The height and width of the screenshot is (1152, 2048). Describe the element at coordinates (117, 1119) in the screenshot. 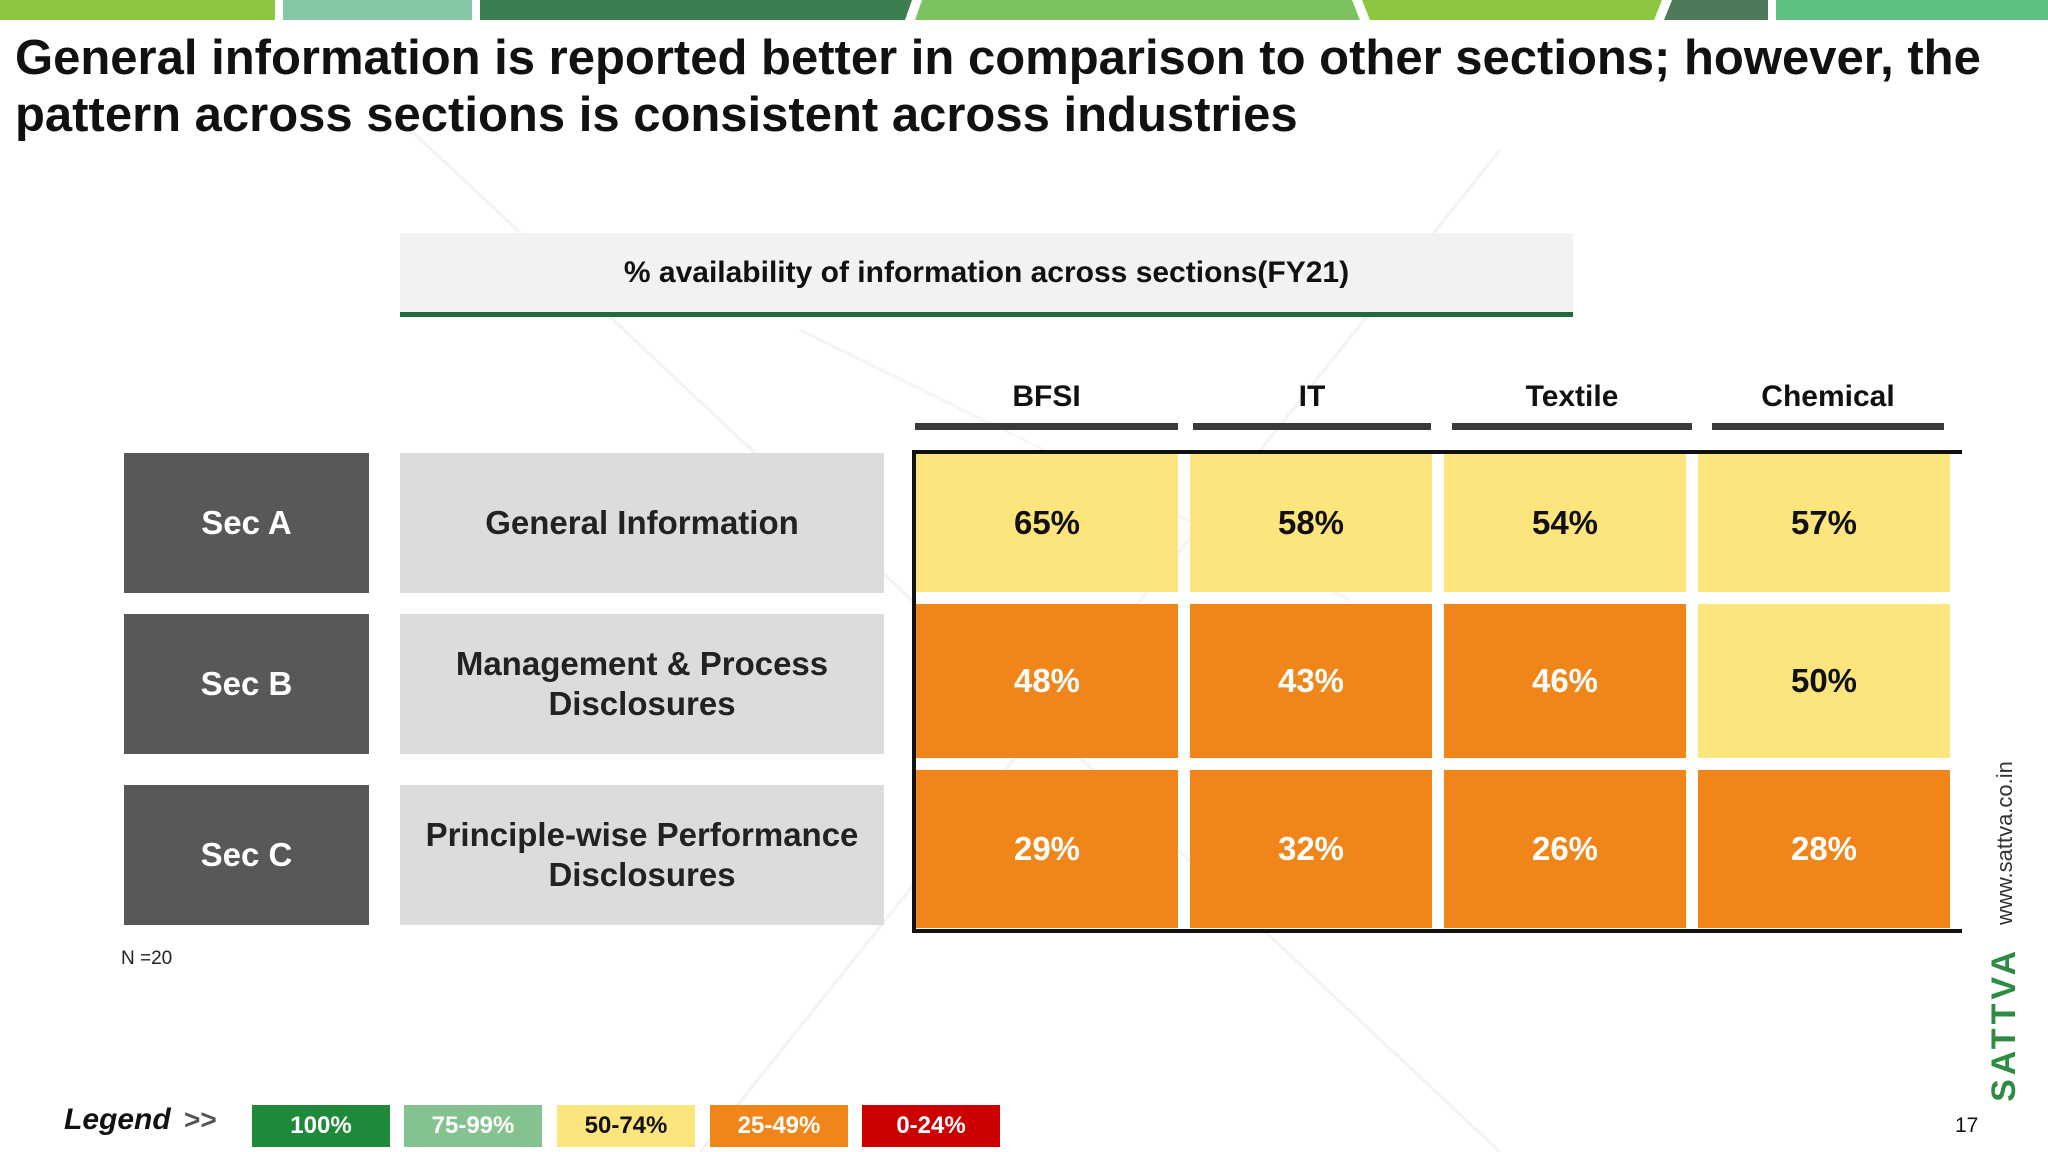

I see `legend-label: Legend` at that location.